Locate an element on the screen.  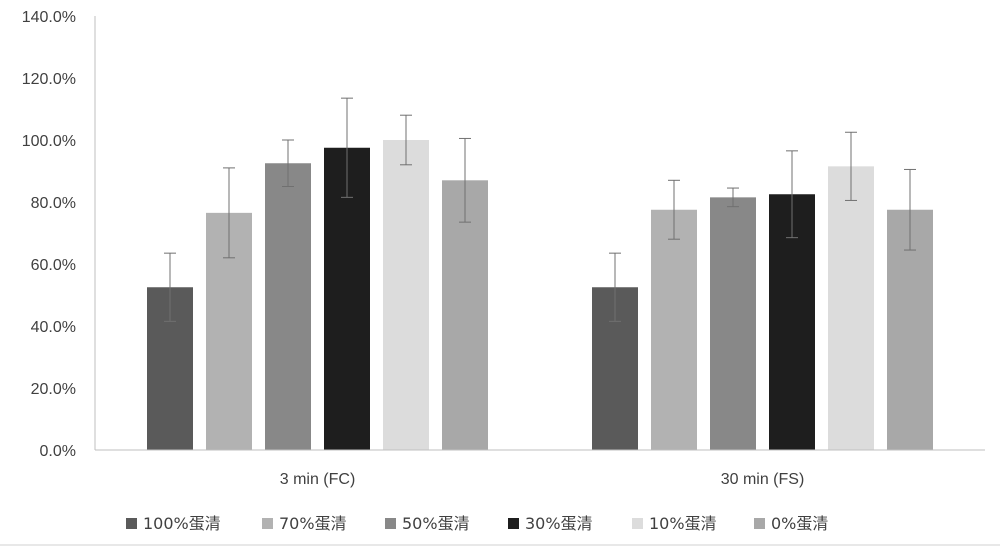
legend-label: 30%蛋清 is located at coordinates (559, 523).